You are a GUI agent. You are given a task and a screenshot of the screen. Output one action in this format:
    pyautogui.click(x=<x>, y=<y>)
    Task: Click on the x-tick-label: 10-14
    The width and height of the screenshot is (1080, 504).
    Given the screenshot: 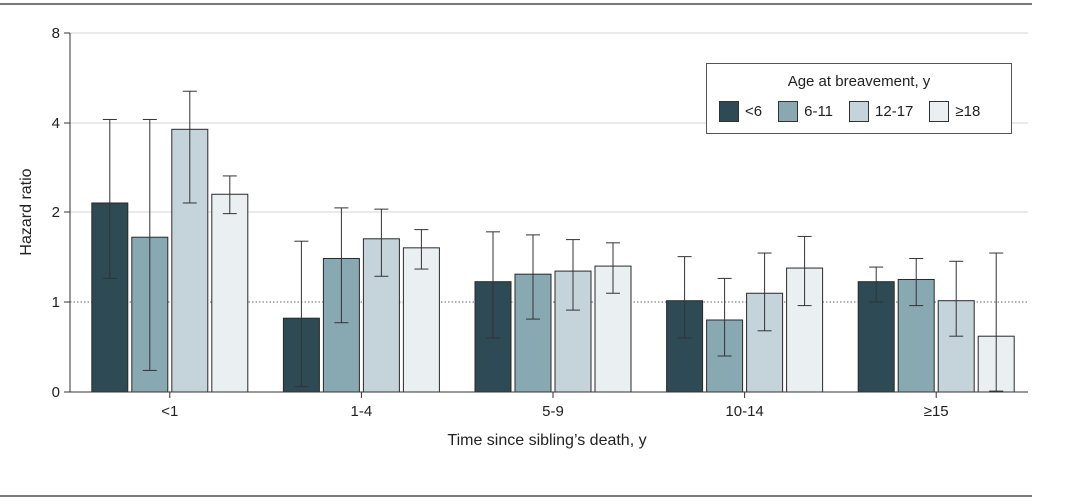 What is the action you would take?
    pyautogui.click(x=744, y=411)
    